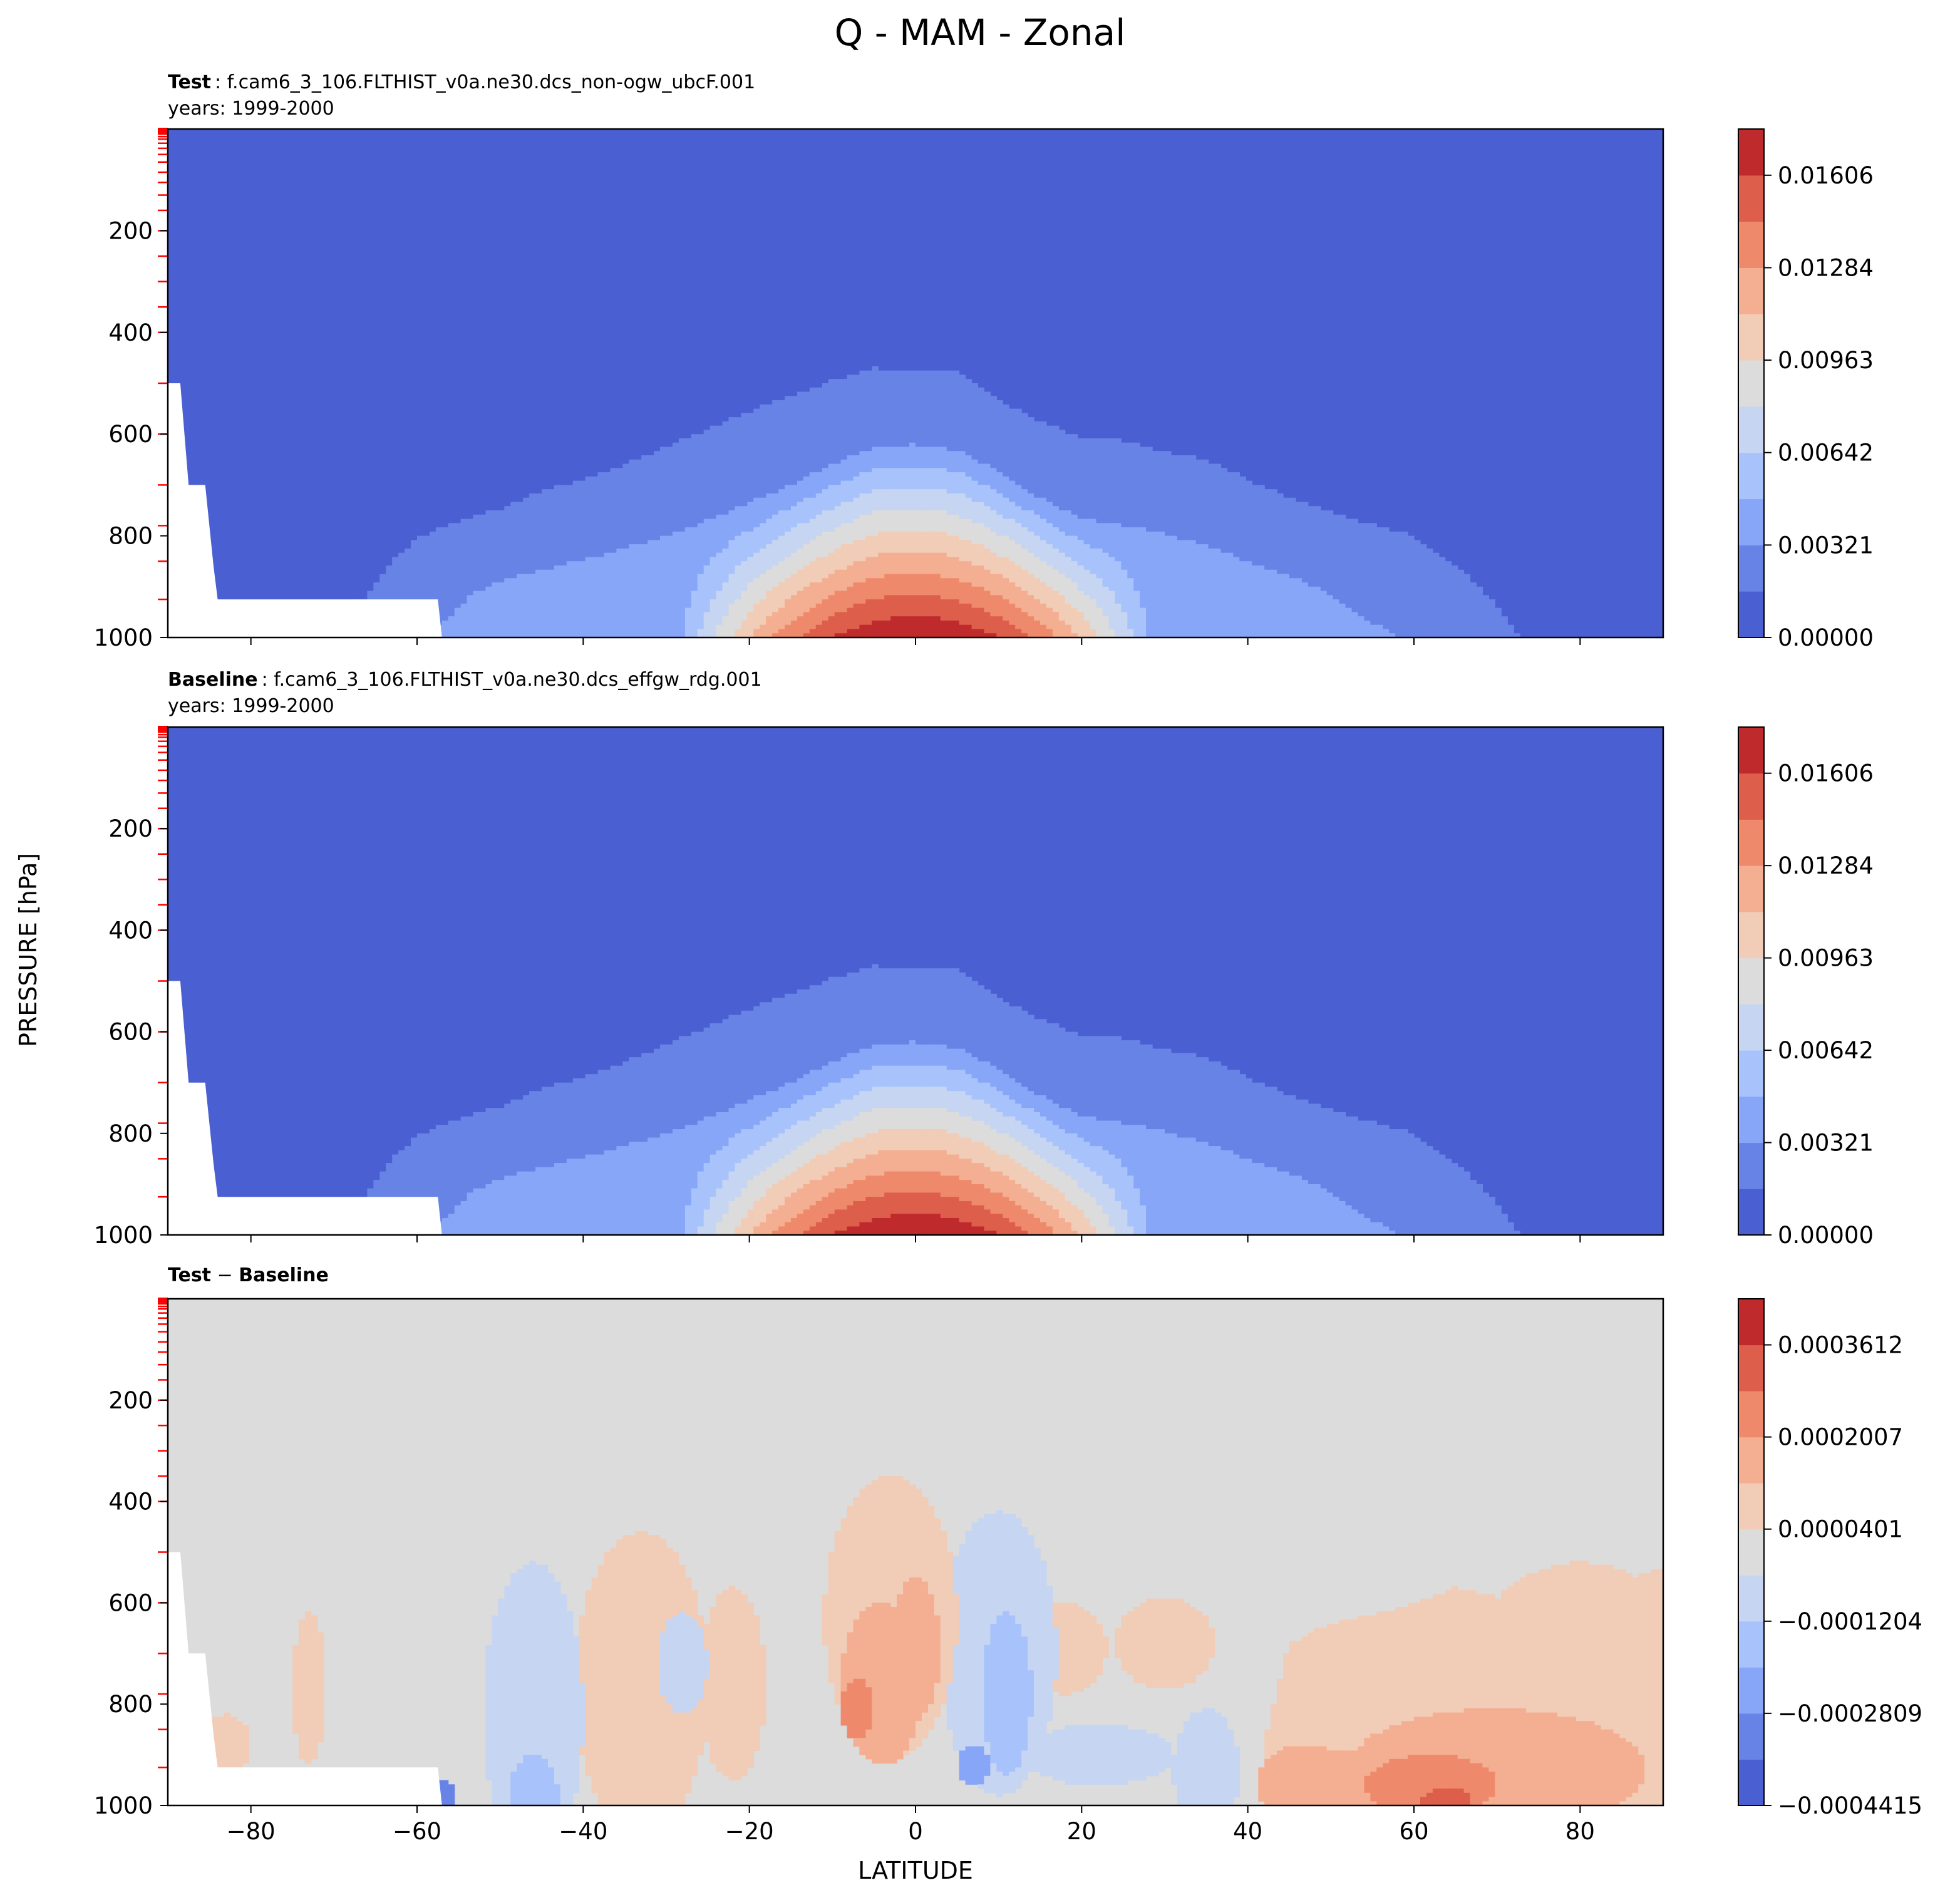 The image size is (1960, 1900). What do you see at coordinates (1840, 1345) in the screenshot?
I see `colorbar-tick-label: 0.0003612` at bounding box center [1840, 1345].